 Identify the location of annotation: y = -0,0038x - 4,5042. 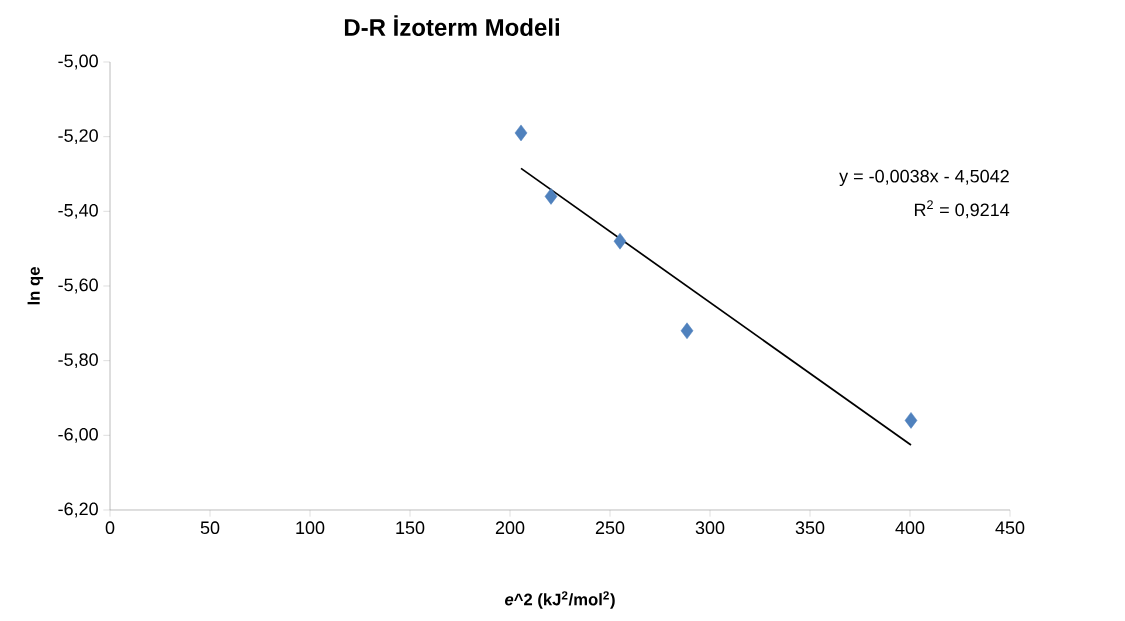
(924, 178).